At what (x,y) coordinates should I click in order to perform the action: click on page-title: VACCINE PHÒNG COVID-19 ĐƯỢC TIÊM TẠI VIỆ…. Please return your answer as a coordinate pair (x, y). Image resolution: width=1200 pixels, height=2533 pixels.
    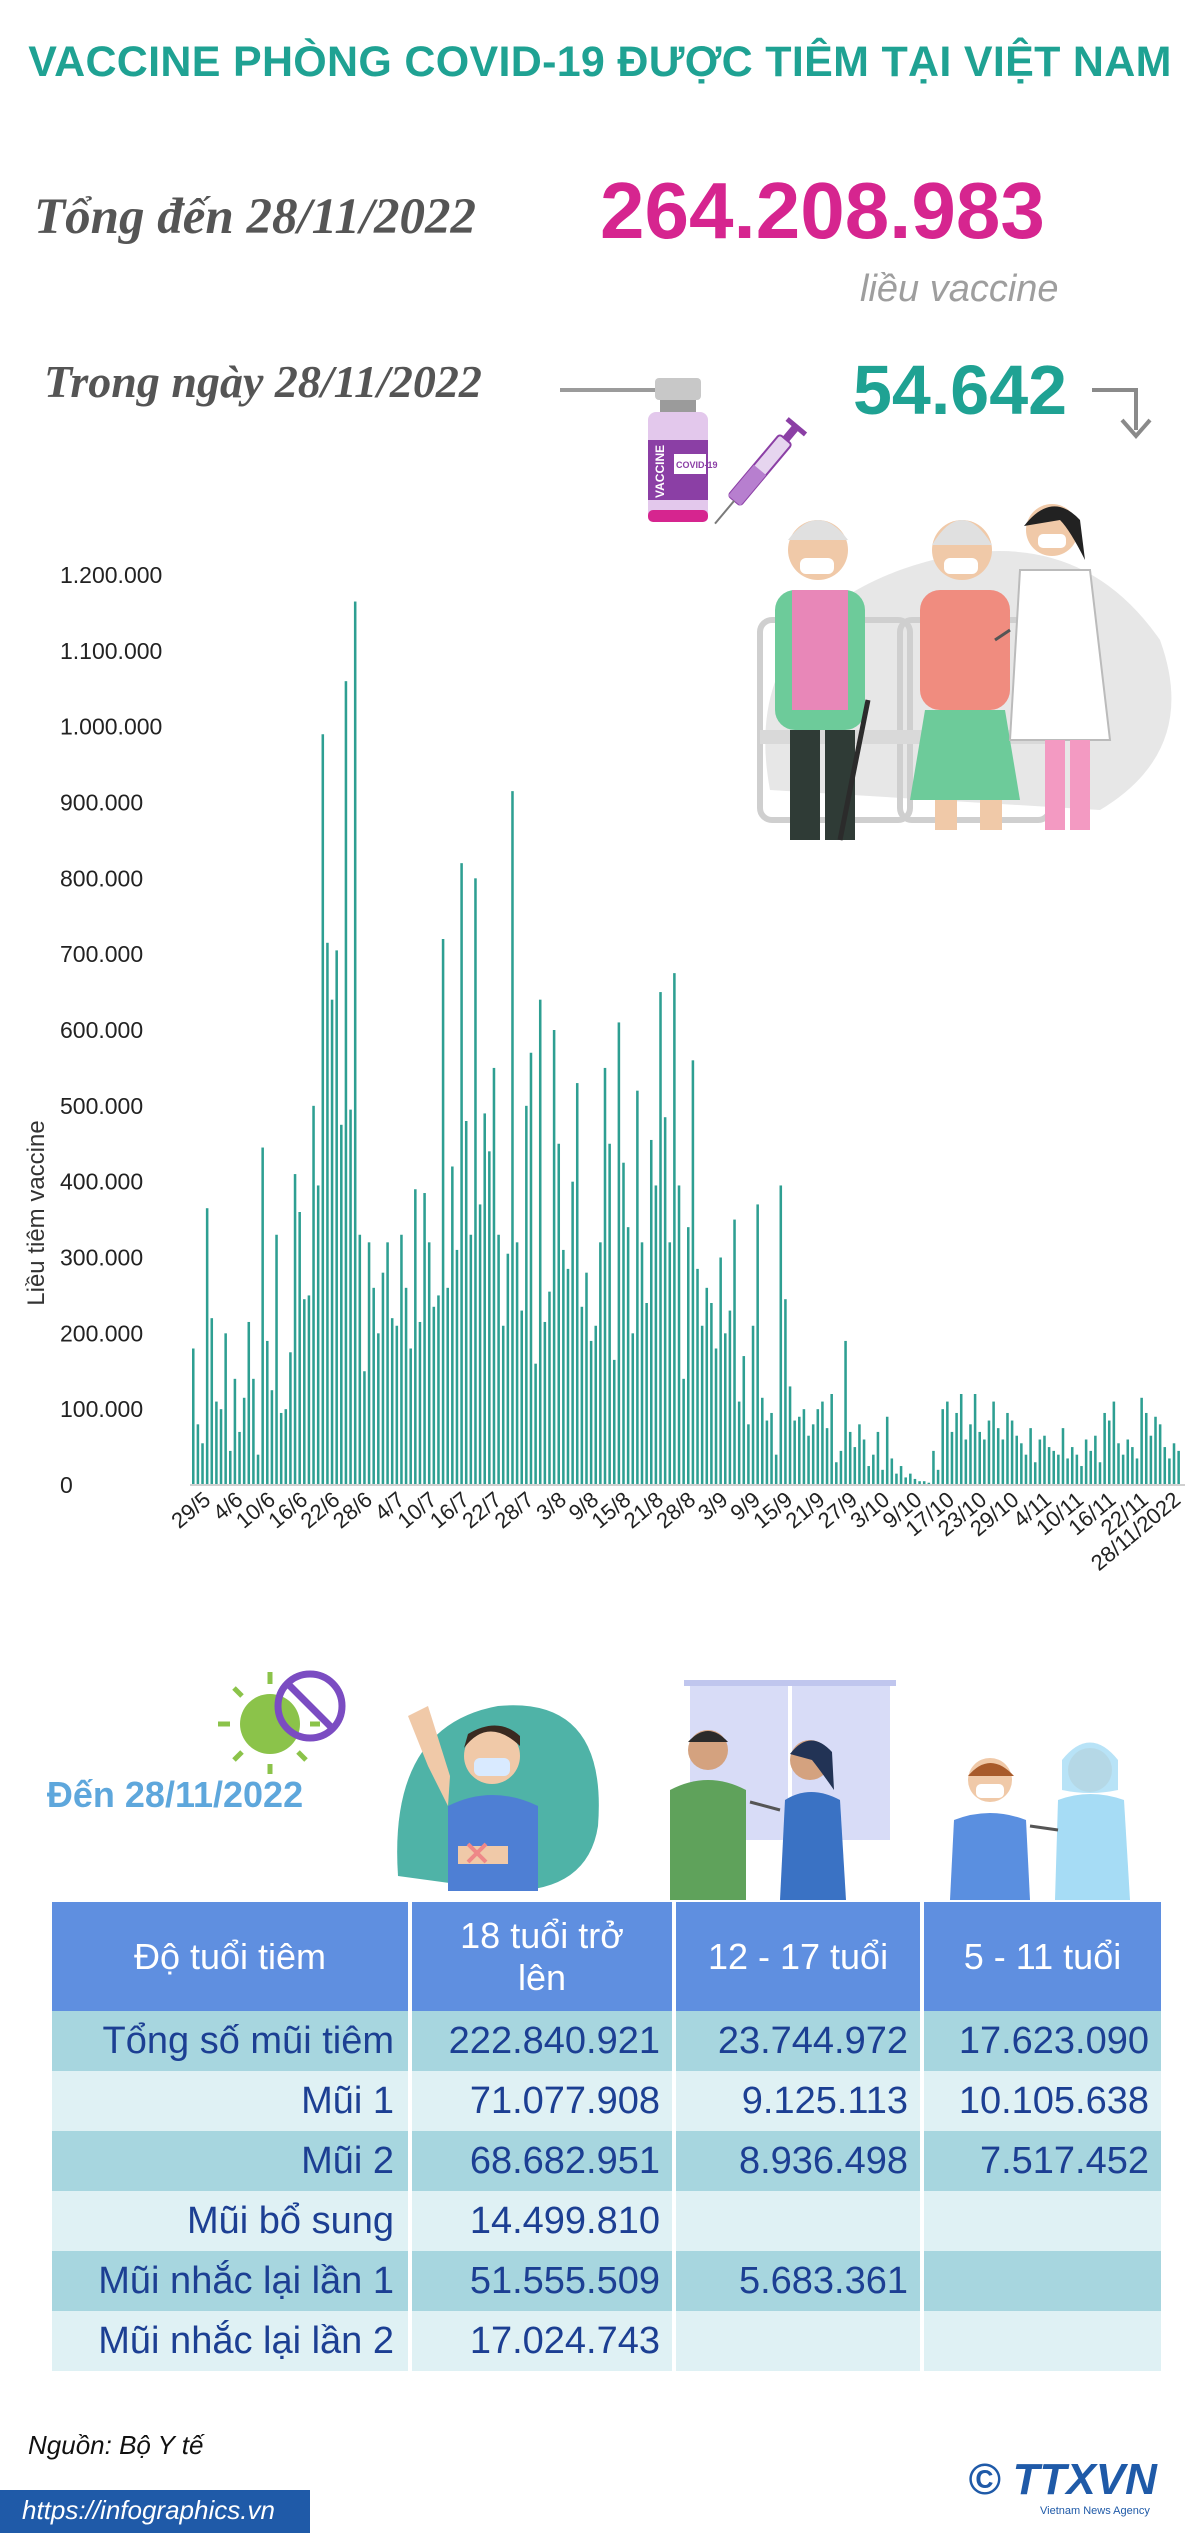
    Looking at the image, I should click on (600, 62).